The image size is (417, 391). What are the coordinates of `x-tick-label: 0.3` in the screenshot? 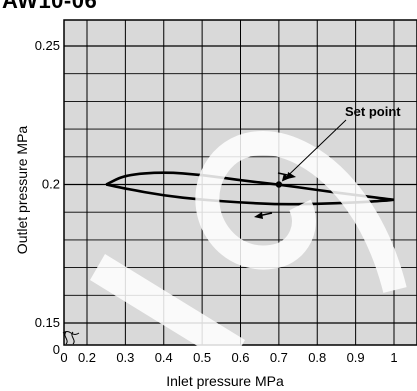 It's located at (125, 357).